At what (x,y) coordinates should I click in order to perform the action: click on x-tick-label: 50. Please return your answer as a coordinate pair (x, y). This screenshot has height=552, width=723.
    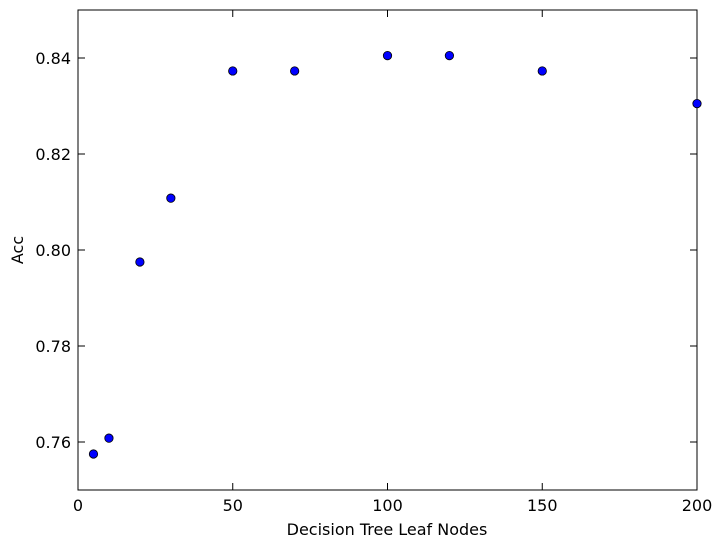
    Looking at the image, I should click on (233, 505).